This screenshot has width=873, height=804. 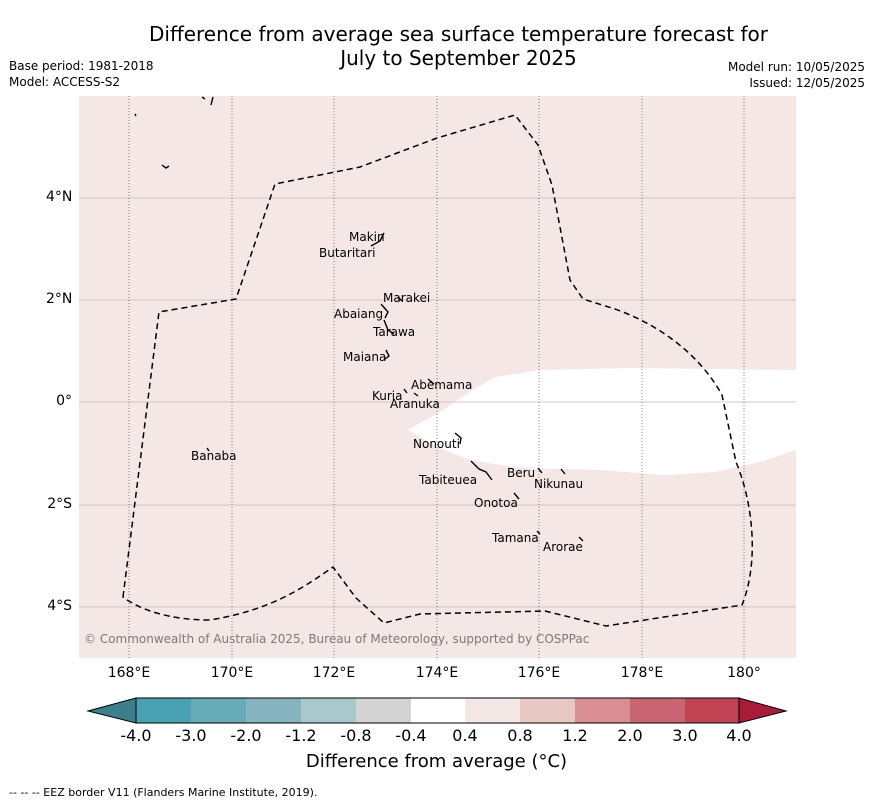 I want to click on island-onotoa, so click(x=516, y=496).